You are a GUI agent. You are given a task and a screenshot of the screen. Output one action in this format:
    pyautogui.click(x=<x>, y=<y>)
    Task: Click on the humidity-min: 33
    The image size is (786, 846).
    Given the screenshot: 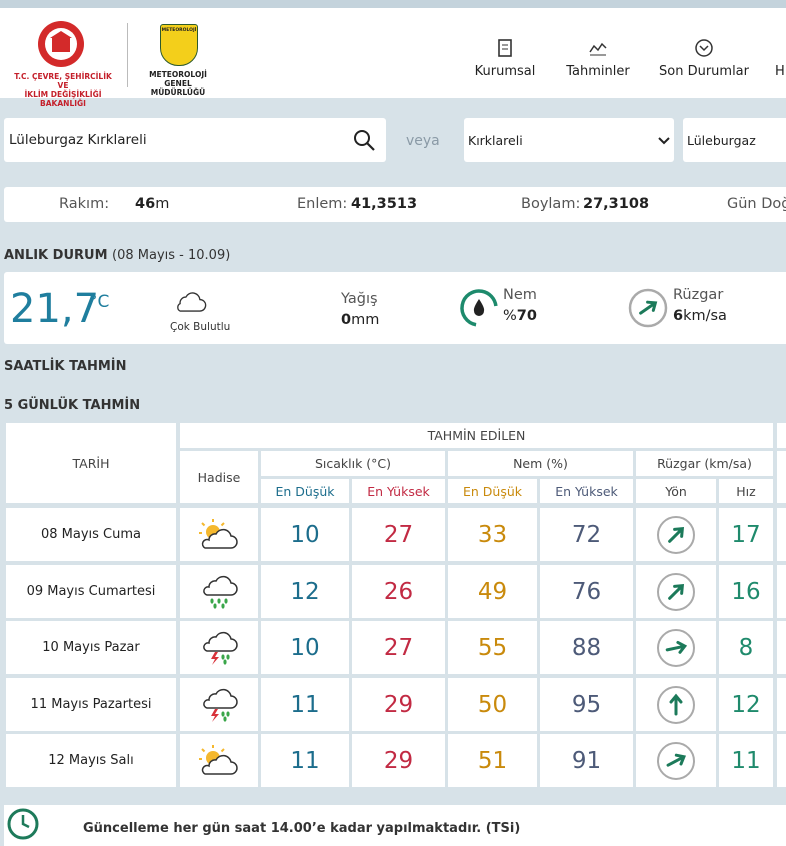 What is the action you would take?
    pyautogui.click(x=492, y=534)
    